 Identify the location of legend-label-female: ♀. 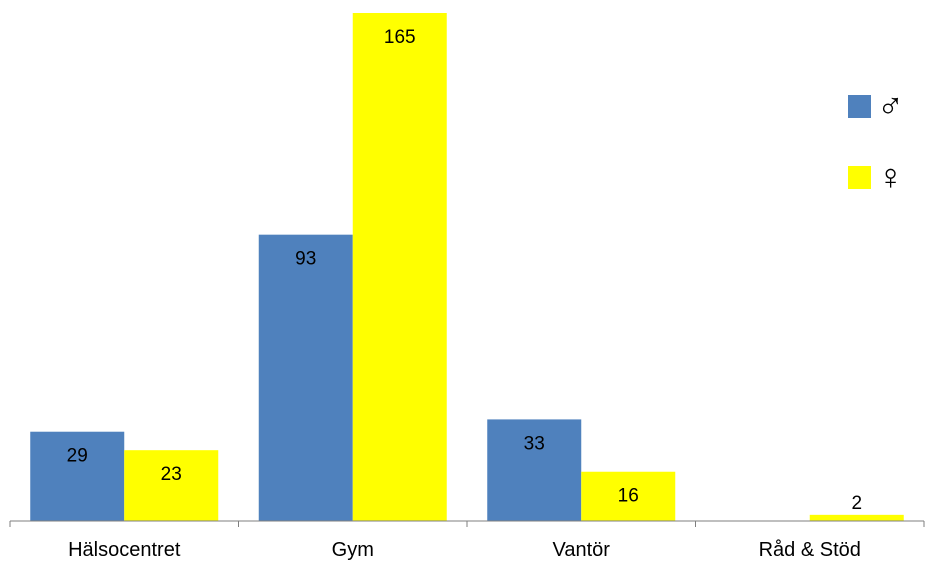
(890, 176).